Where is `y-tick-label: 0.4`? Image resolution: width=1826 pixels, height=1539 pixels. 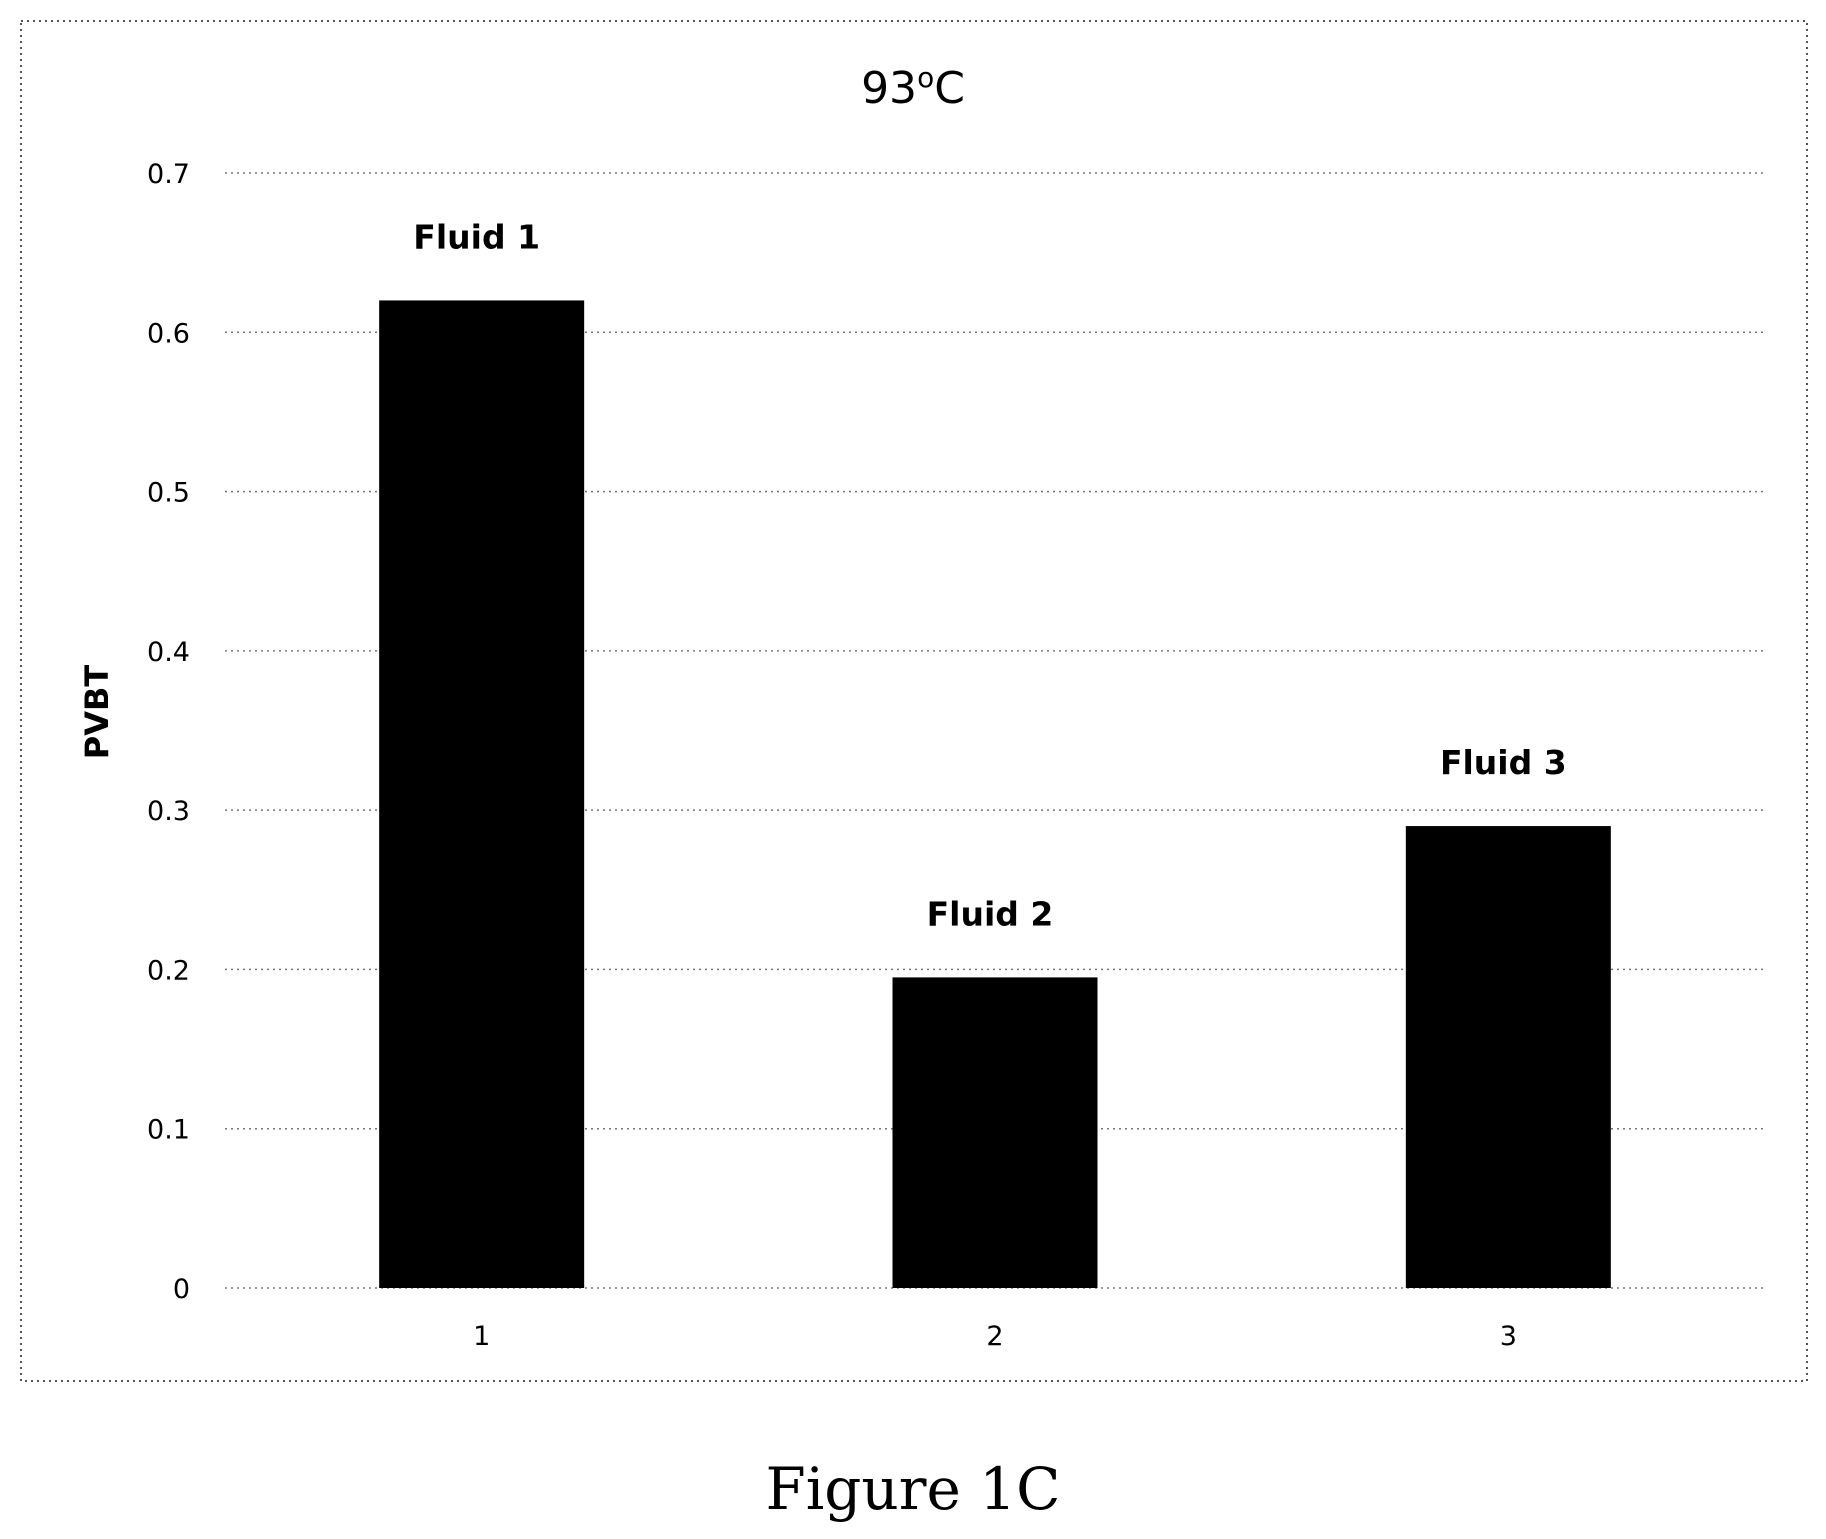 y-tick-label: 0.4 is located at coordinates (168, 652).